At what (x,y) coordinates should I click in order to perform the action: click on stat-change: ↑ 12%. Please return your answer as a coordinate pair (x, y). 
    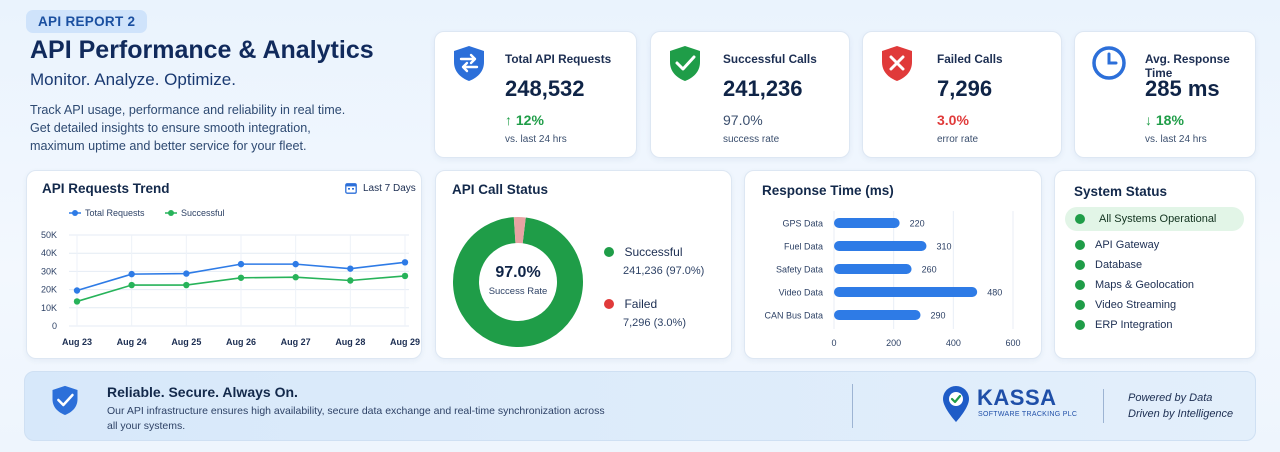
    Looking at the image, I should click on (524, 120).